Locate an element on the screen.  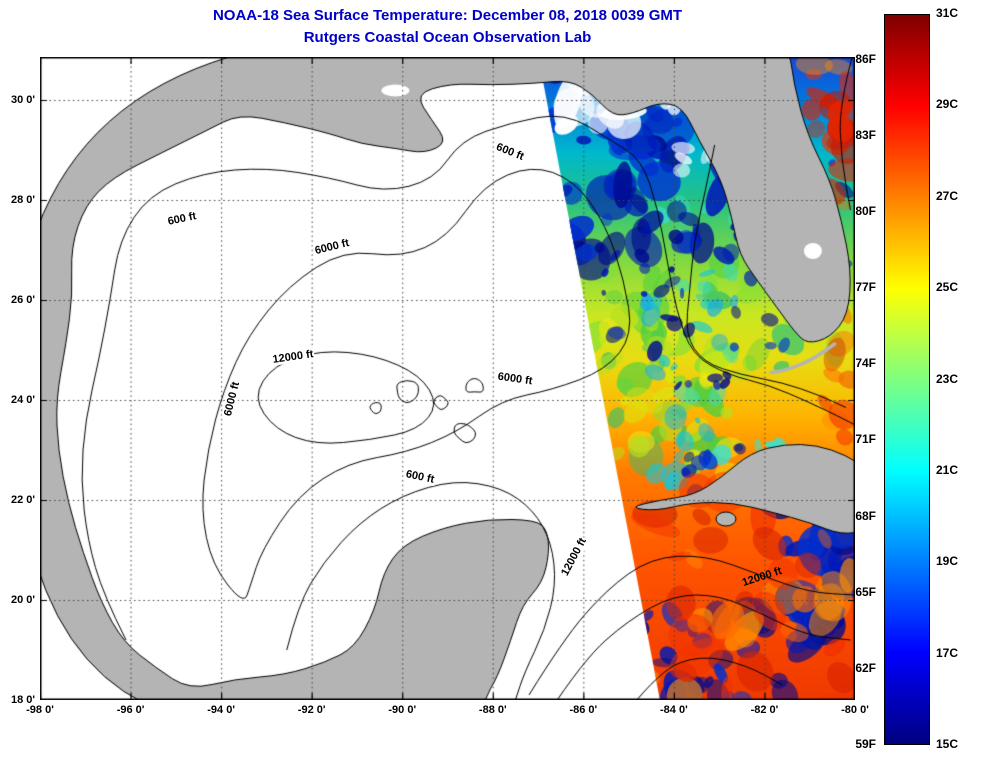
colorbar-fahrenheit-label: 77F is located at coordinates (865, 287).